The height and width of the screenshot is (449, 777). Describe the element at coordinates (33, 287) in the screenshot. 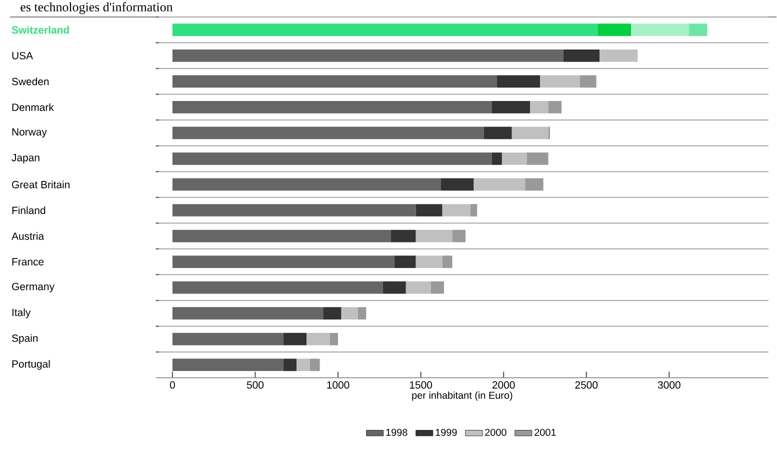

I see `y-tick-label: Germany` at that location.